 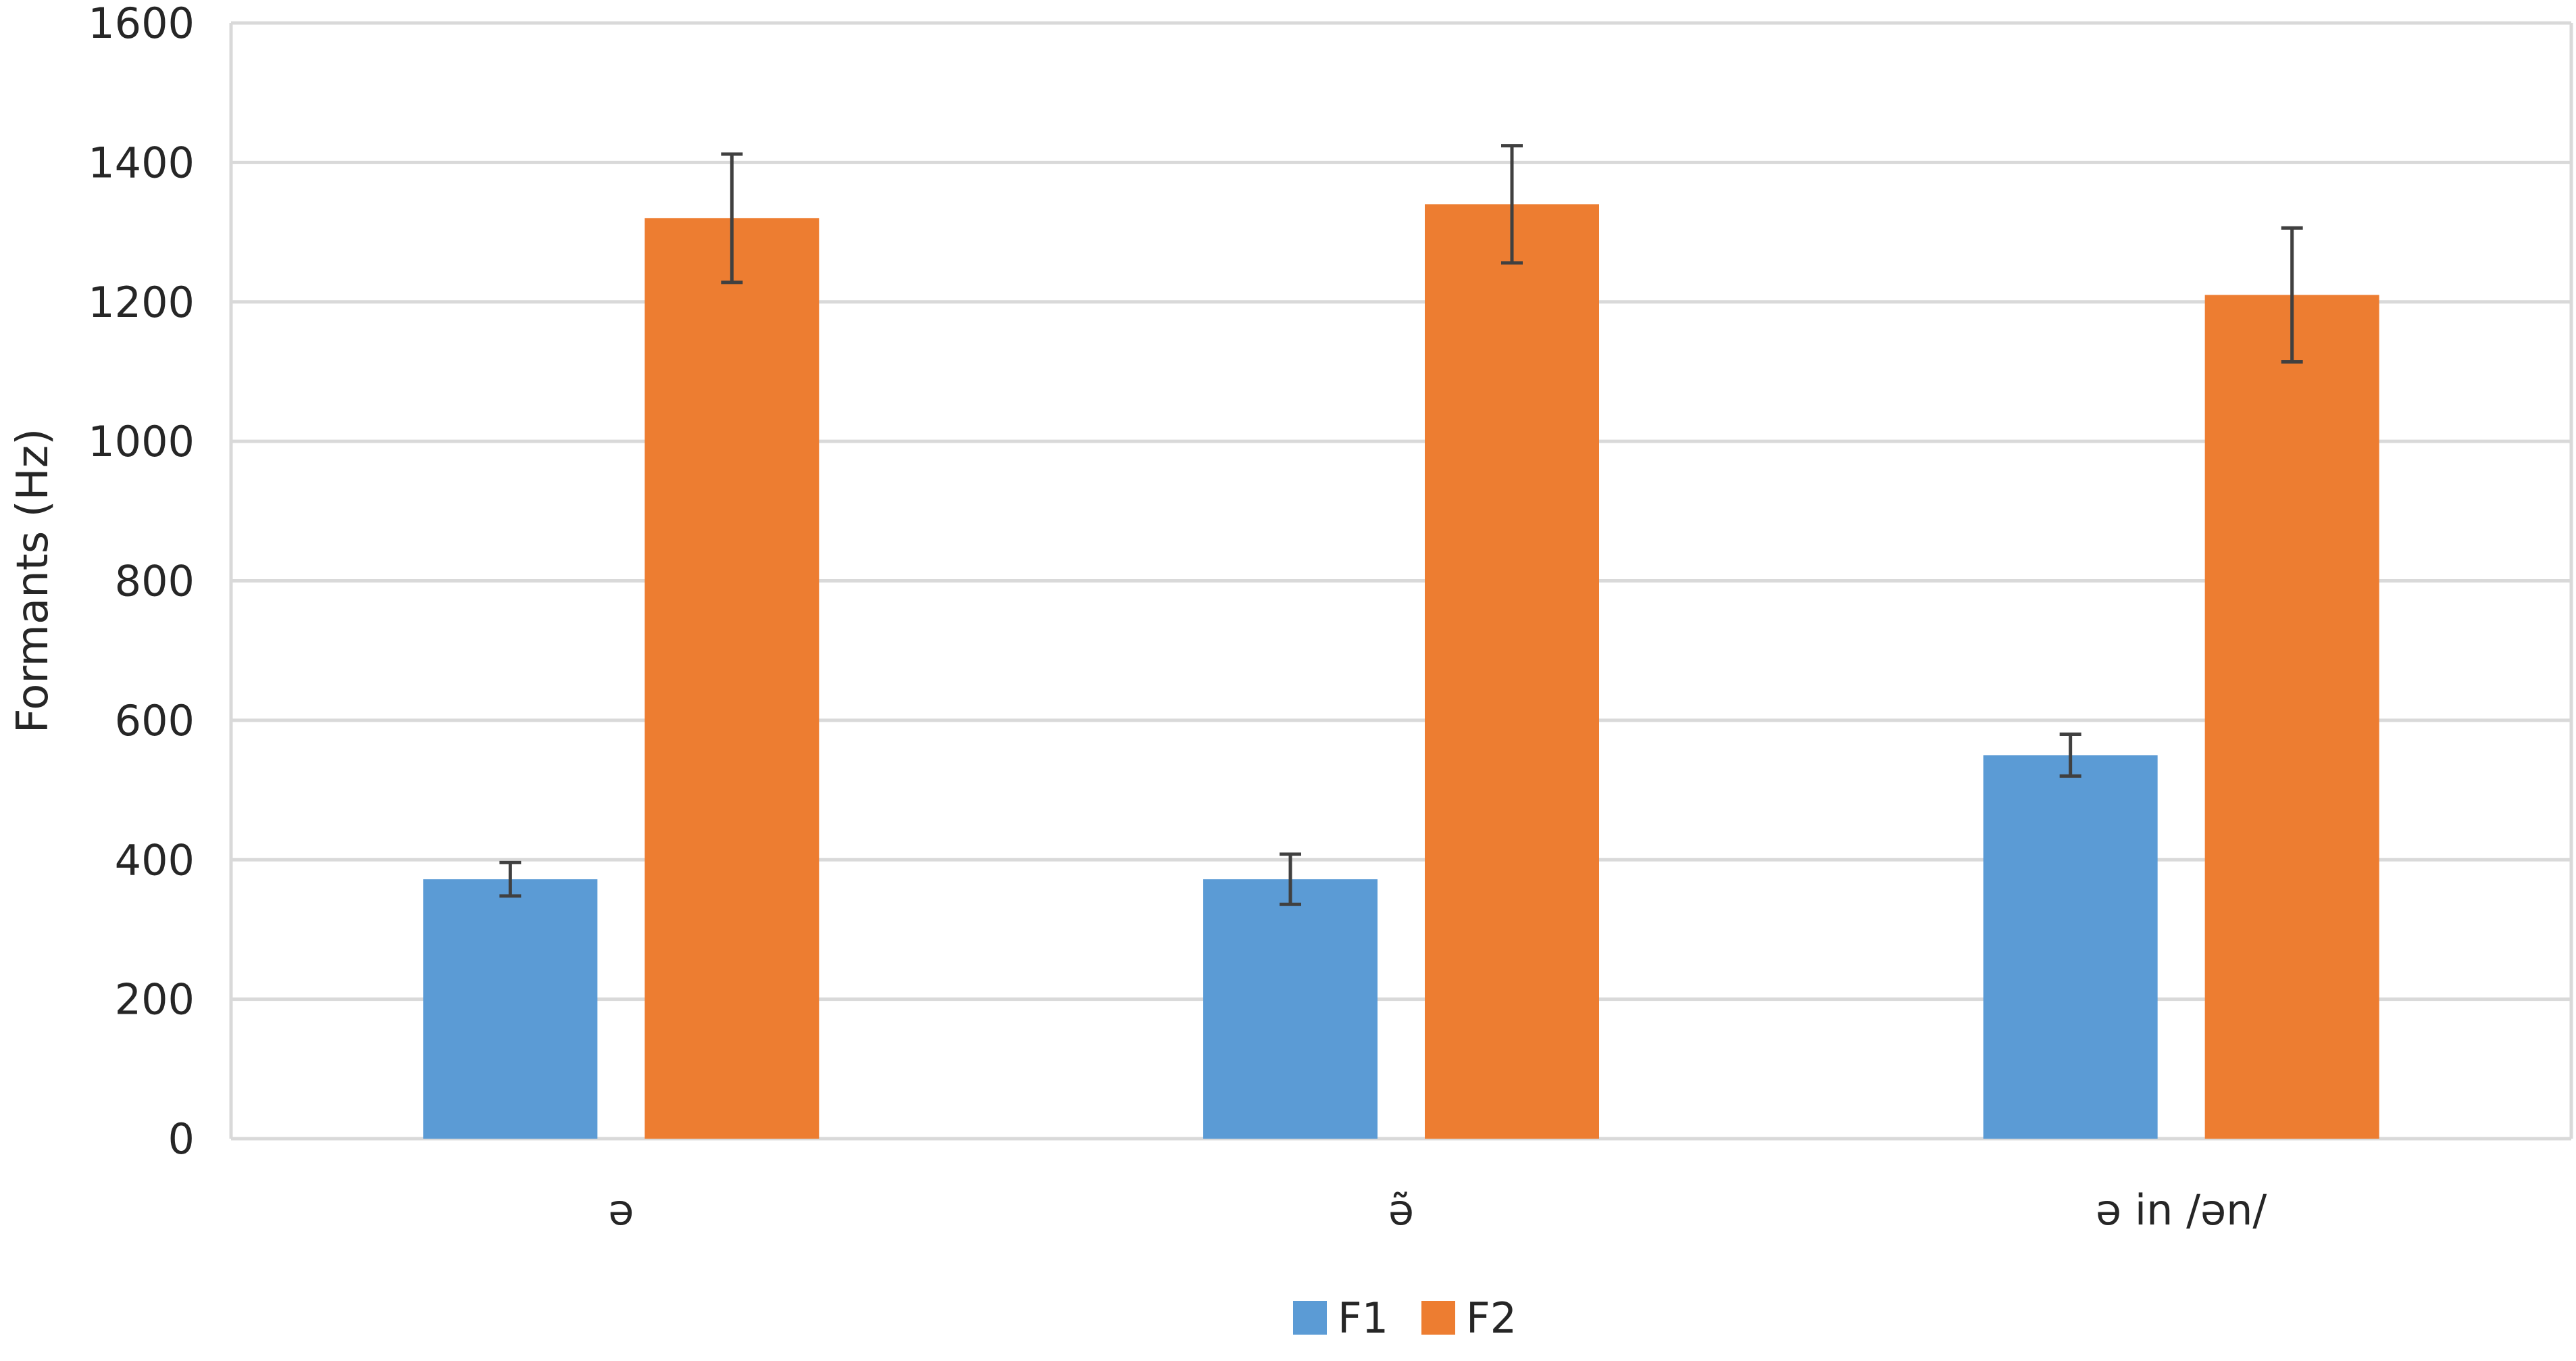 What do you see at coordinates (1405, 1318) in the screenshot?
I see `legend: F1 F2` at bounding box center [1405, 1318].